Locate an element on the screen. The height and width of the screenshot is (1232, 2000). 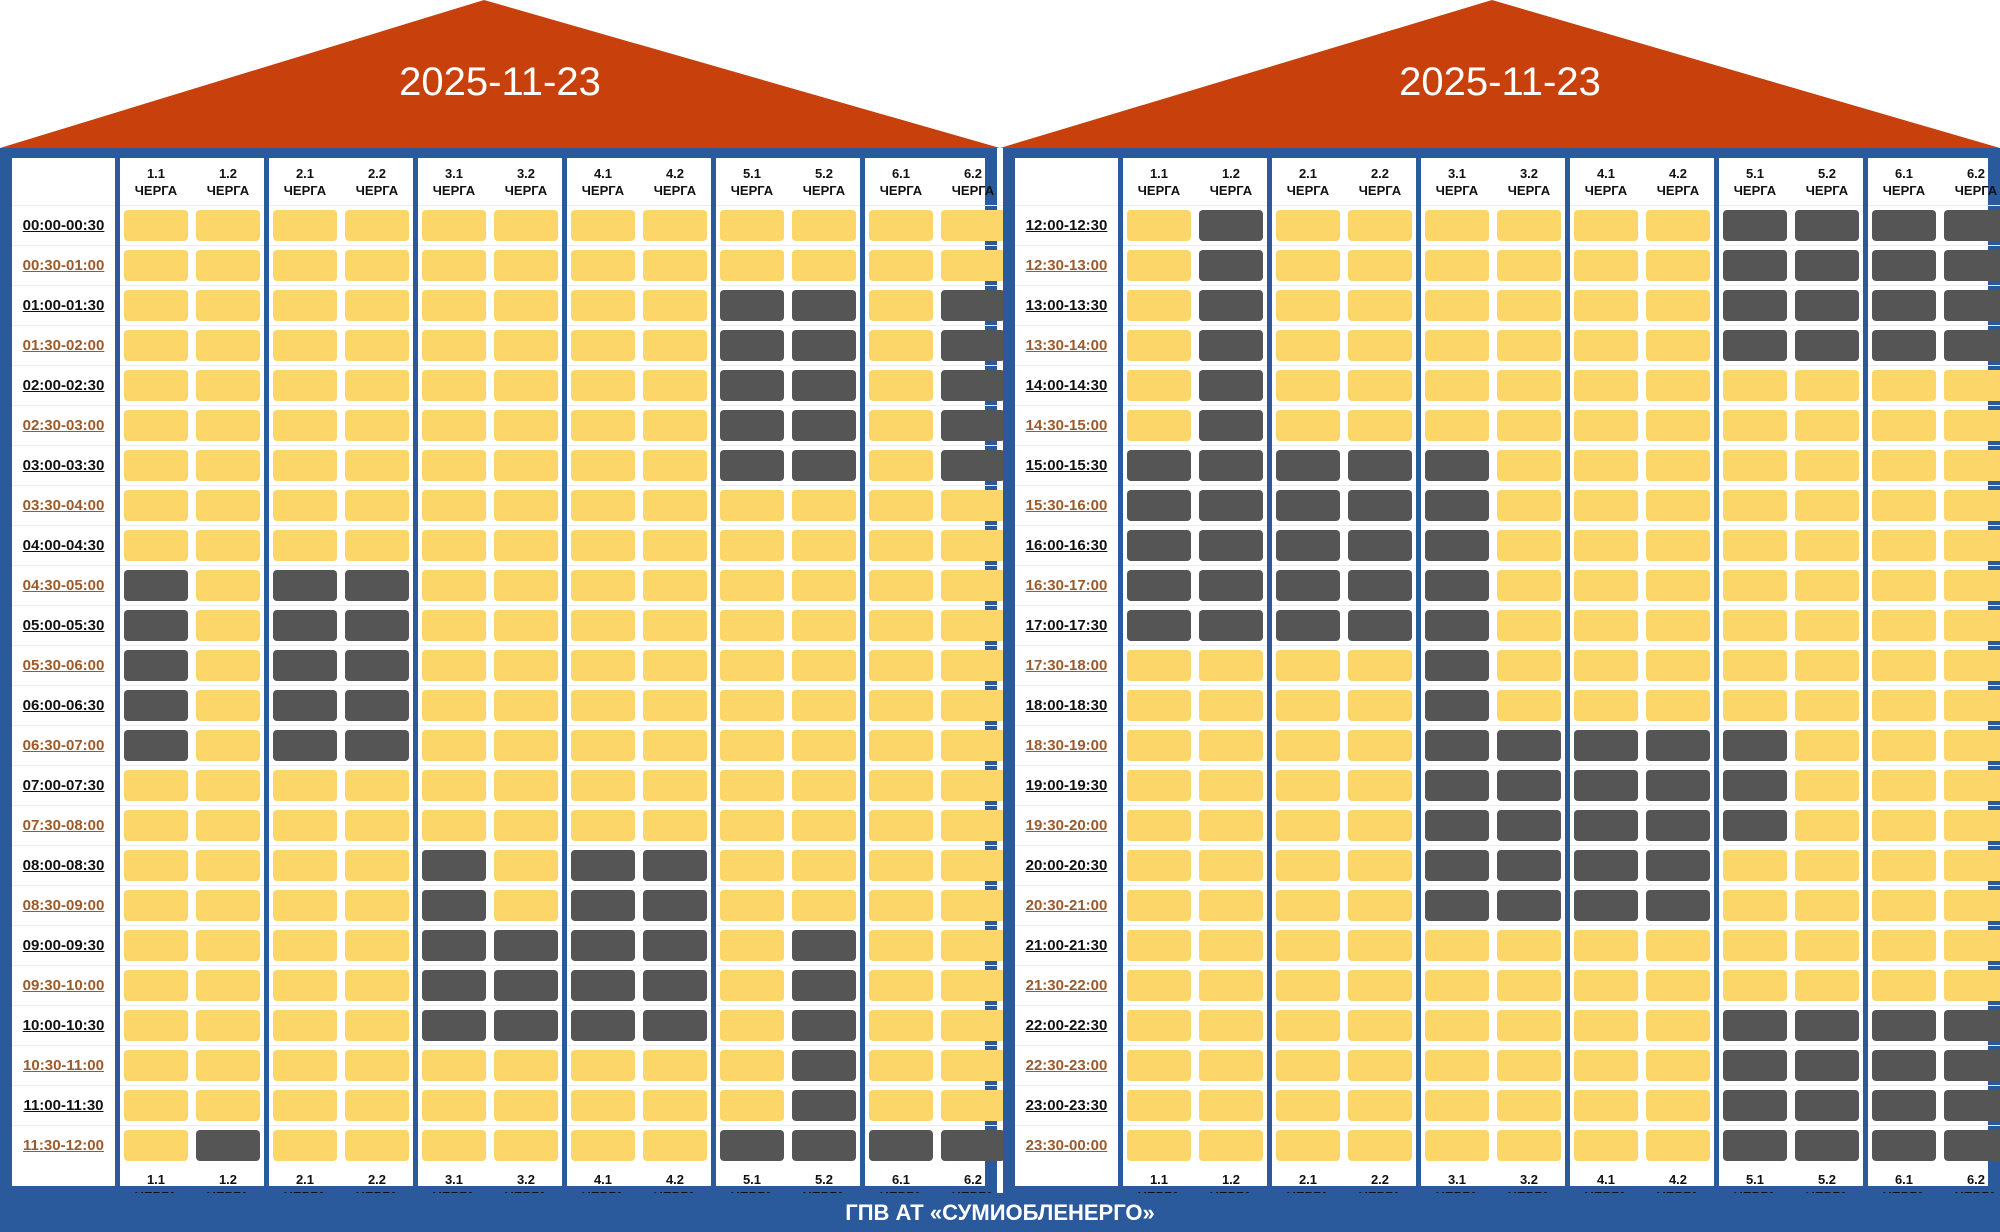
queue-number: 4.2 is located at coordinates (675, 1179).